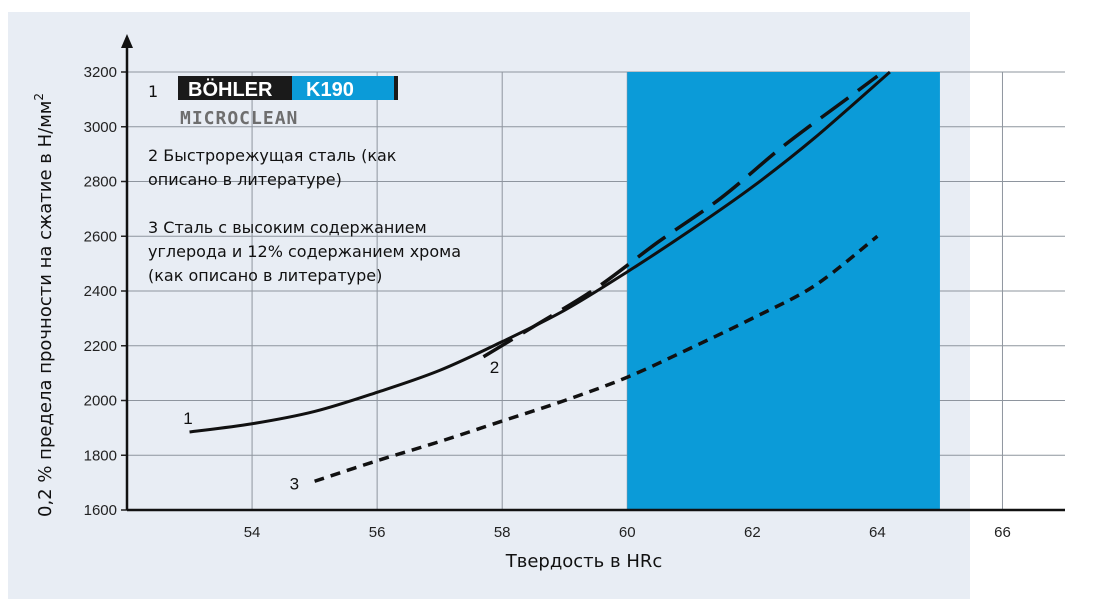 The image size is (1105, 599). What do you see at coordinates (187, 418) in the screenshot?
I see `curve-label-1: 1` at bounding box center [187, 418].